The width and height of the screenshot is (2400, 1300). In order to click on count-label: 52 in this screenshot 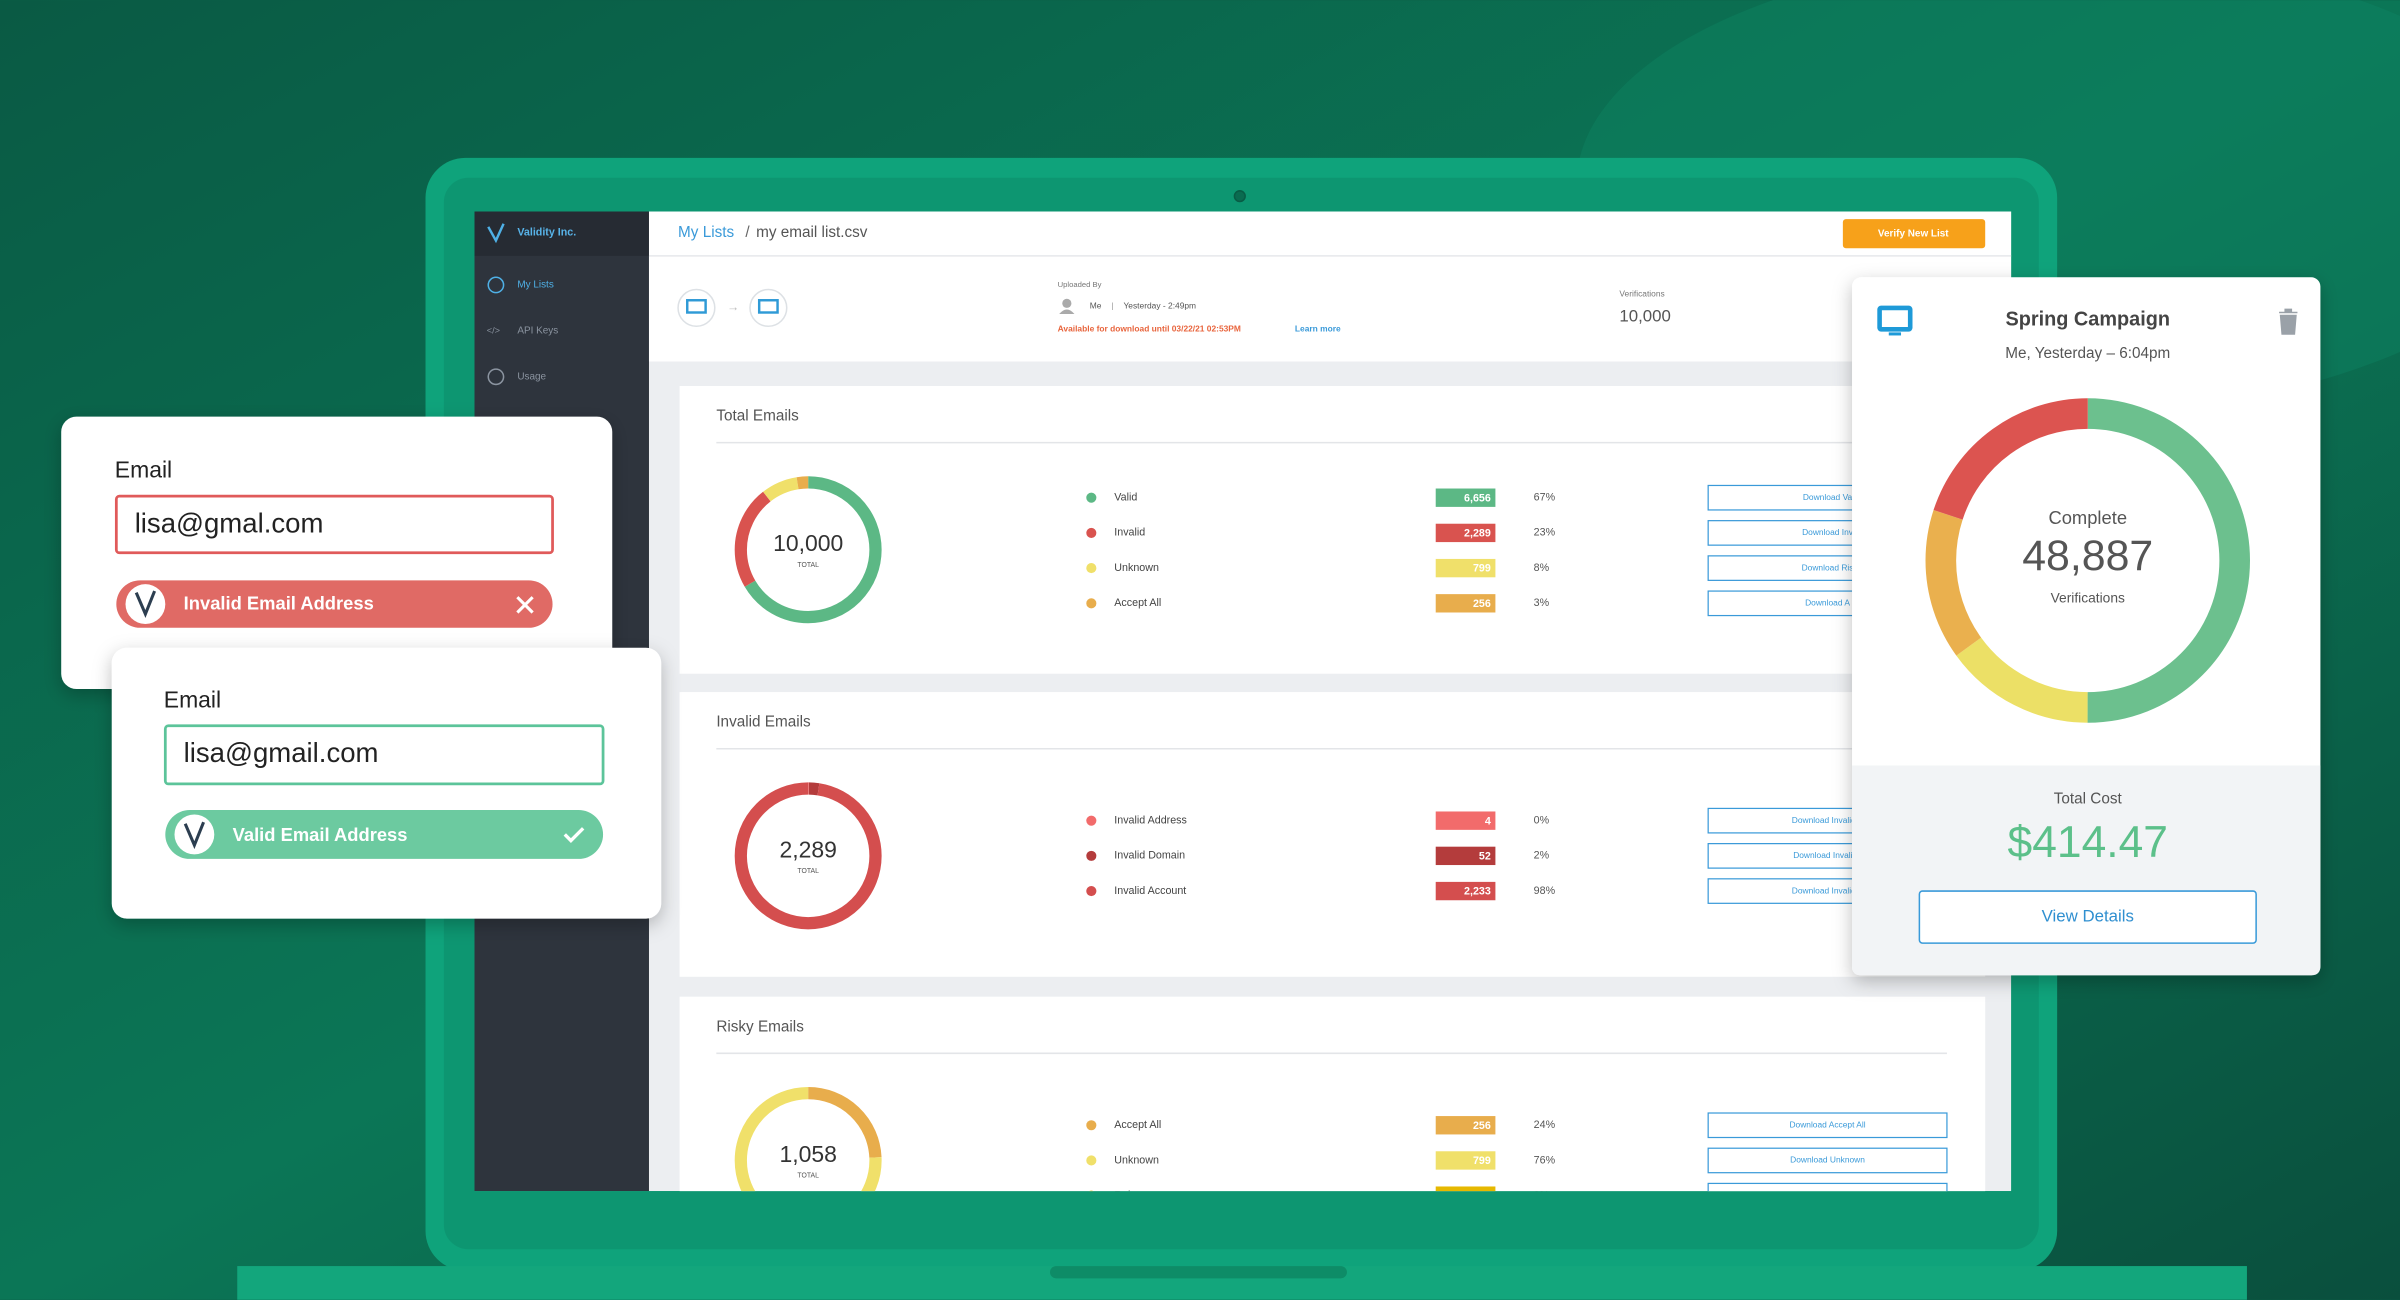, I will do `click(1485, 856)`.